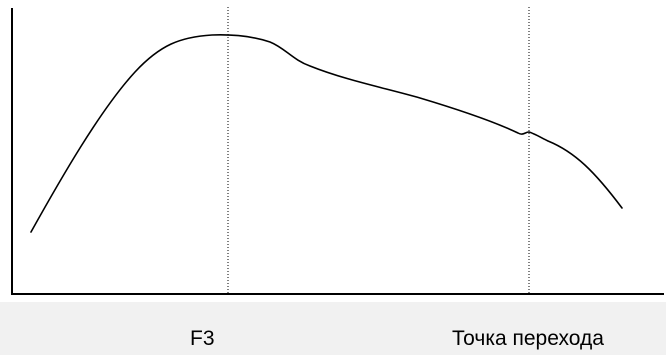 This screenshot has height=355, width=666. I want to click on transition-point-label: Точка перехода, so click(528, 338).